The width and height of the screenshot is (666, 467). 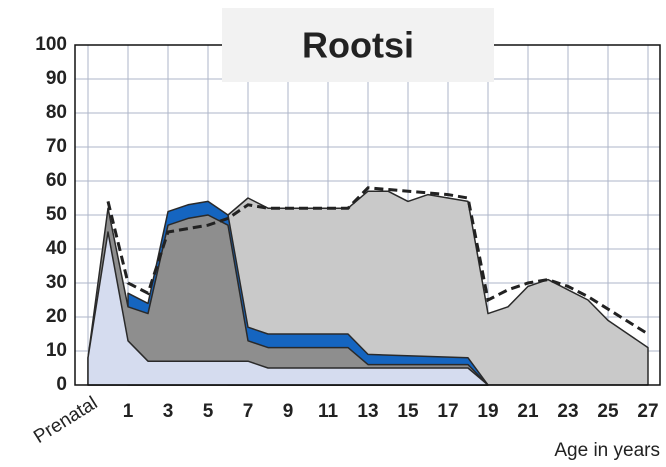 I want to click on chart-title: Rootsi, so click(x=358, y=45).